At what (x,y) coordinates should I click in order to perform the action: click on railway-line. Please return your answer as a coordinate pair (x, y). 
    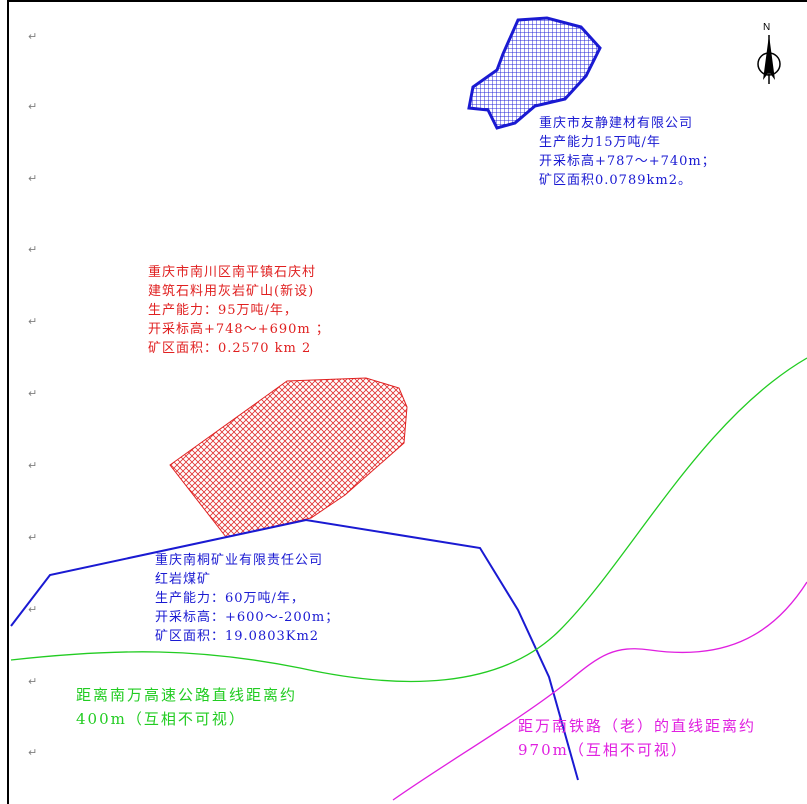
    Looking at the image, I should click on (599, 691).